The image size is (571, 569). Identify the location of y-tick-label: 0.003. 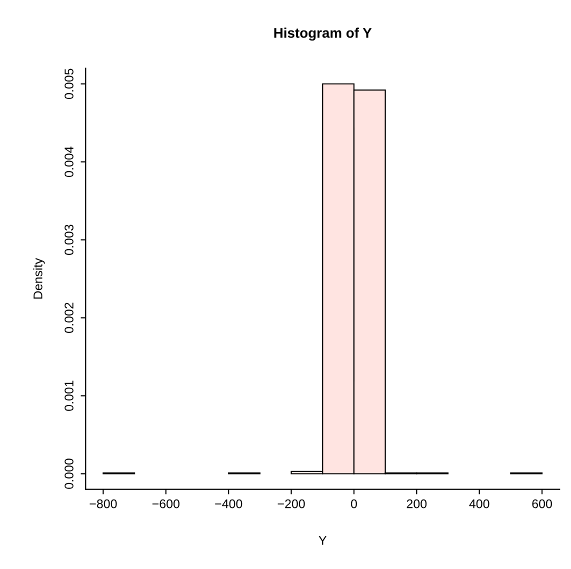
(69, 239).